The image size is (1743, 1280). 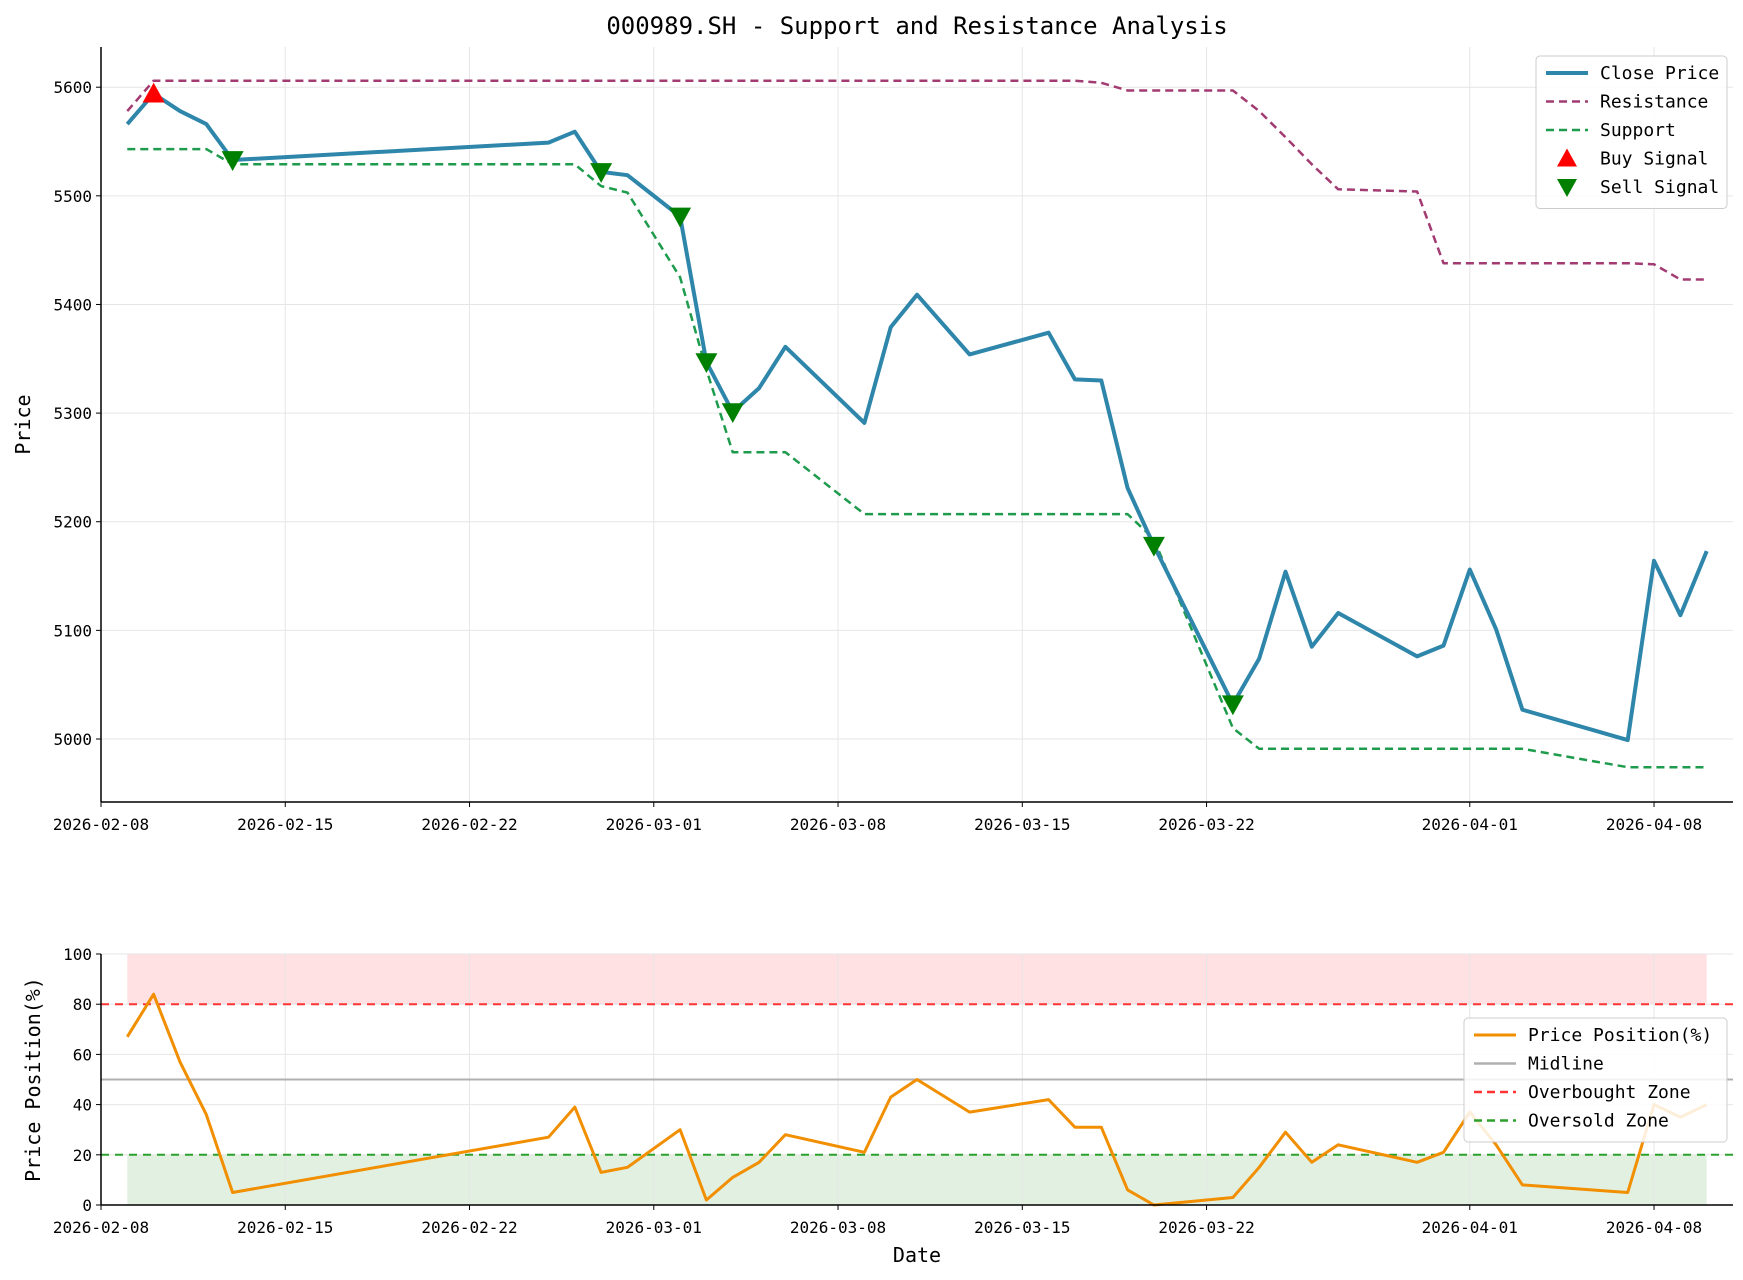 What do you see at coordinates (1598, 1121) in the screenshot?
I see `legend-label: Oversold Zone` at bounding box center [1598, 1121].